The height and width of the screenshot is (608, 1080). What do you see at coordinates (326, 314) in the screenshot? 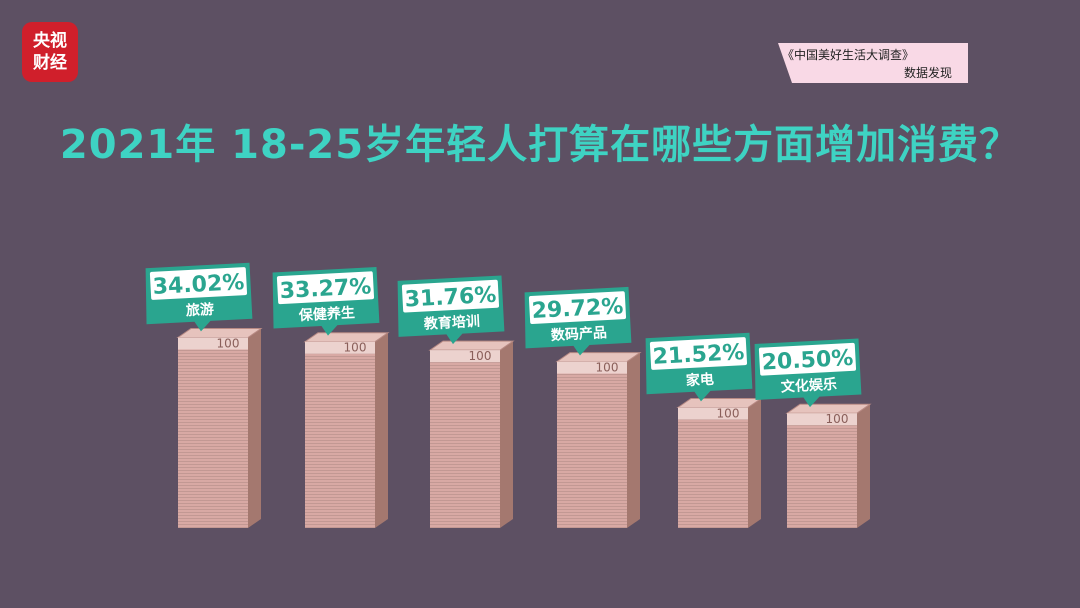
I see `category-label: 保健养生` at bounding box center [326, 314].